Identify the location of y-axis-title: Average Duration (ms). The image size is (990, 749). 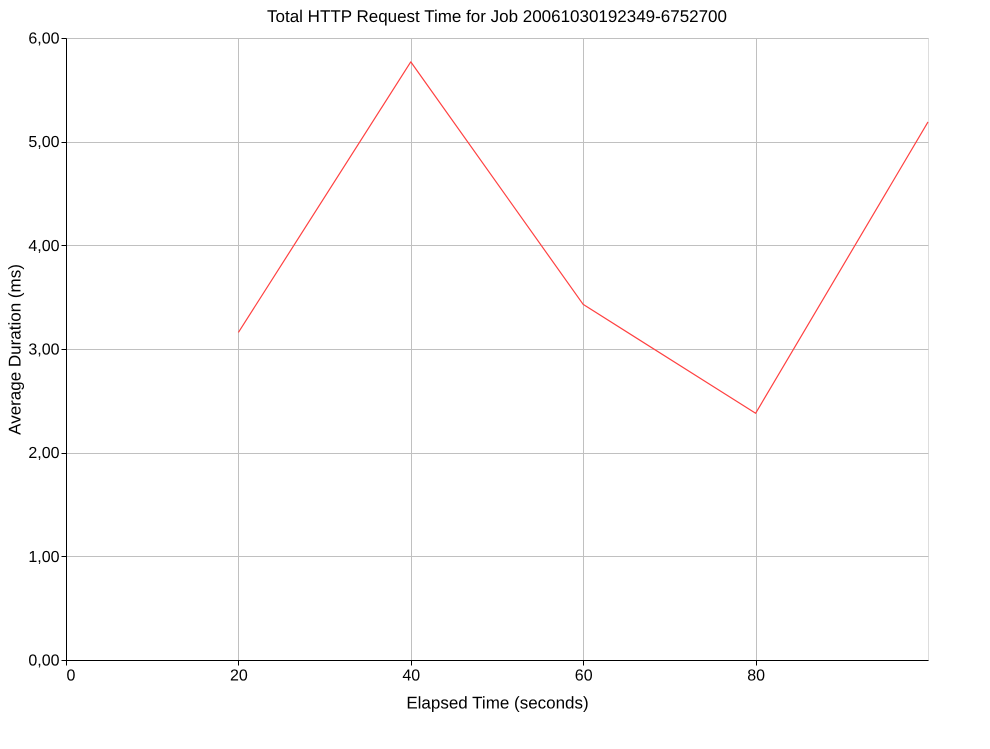
(14, 349).